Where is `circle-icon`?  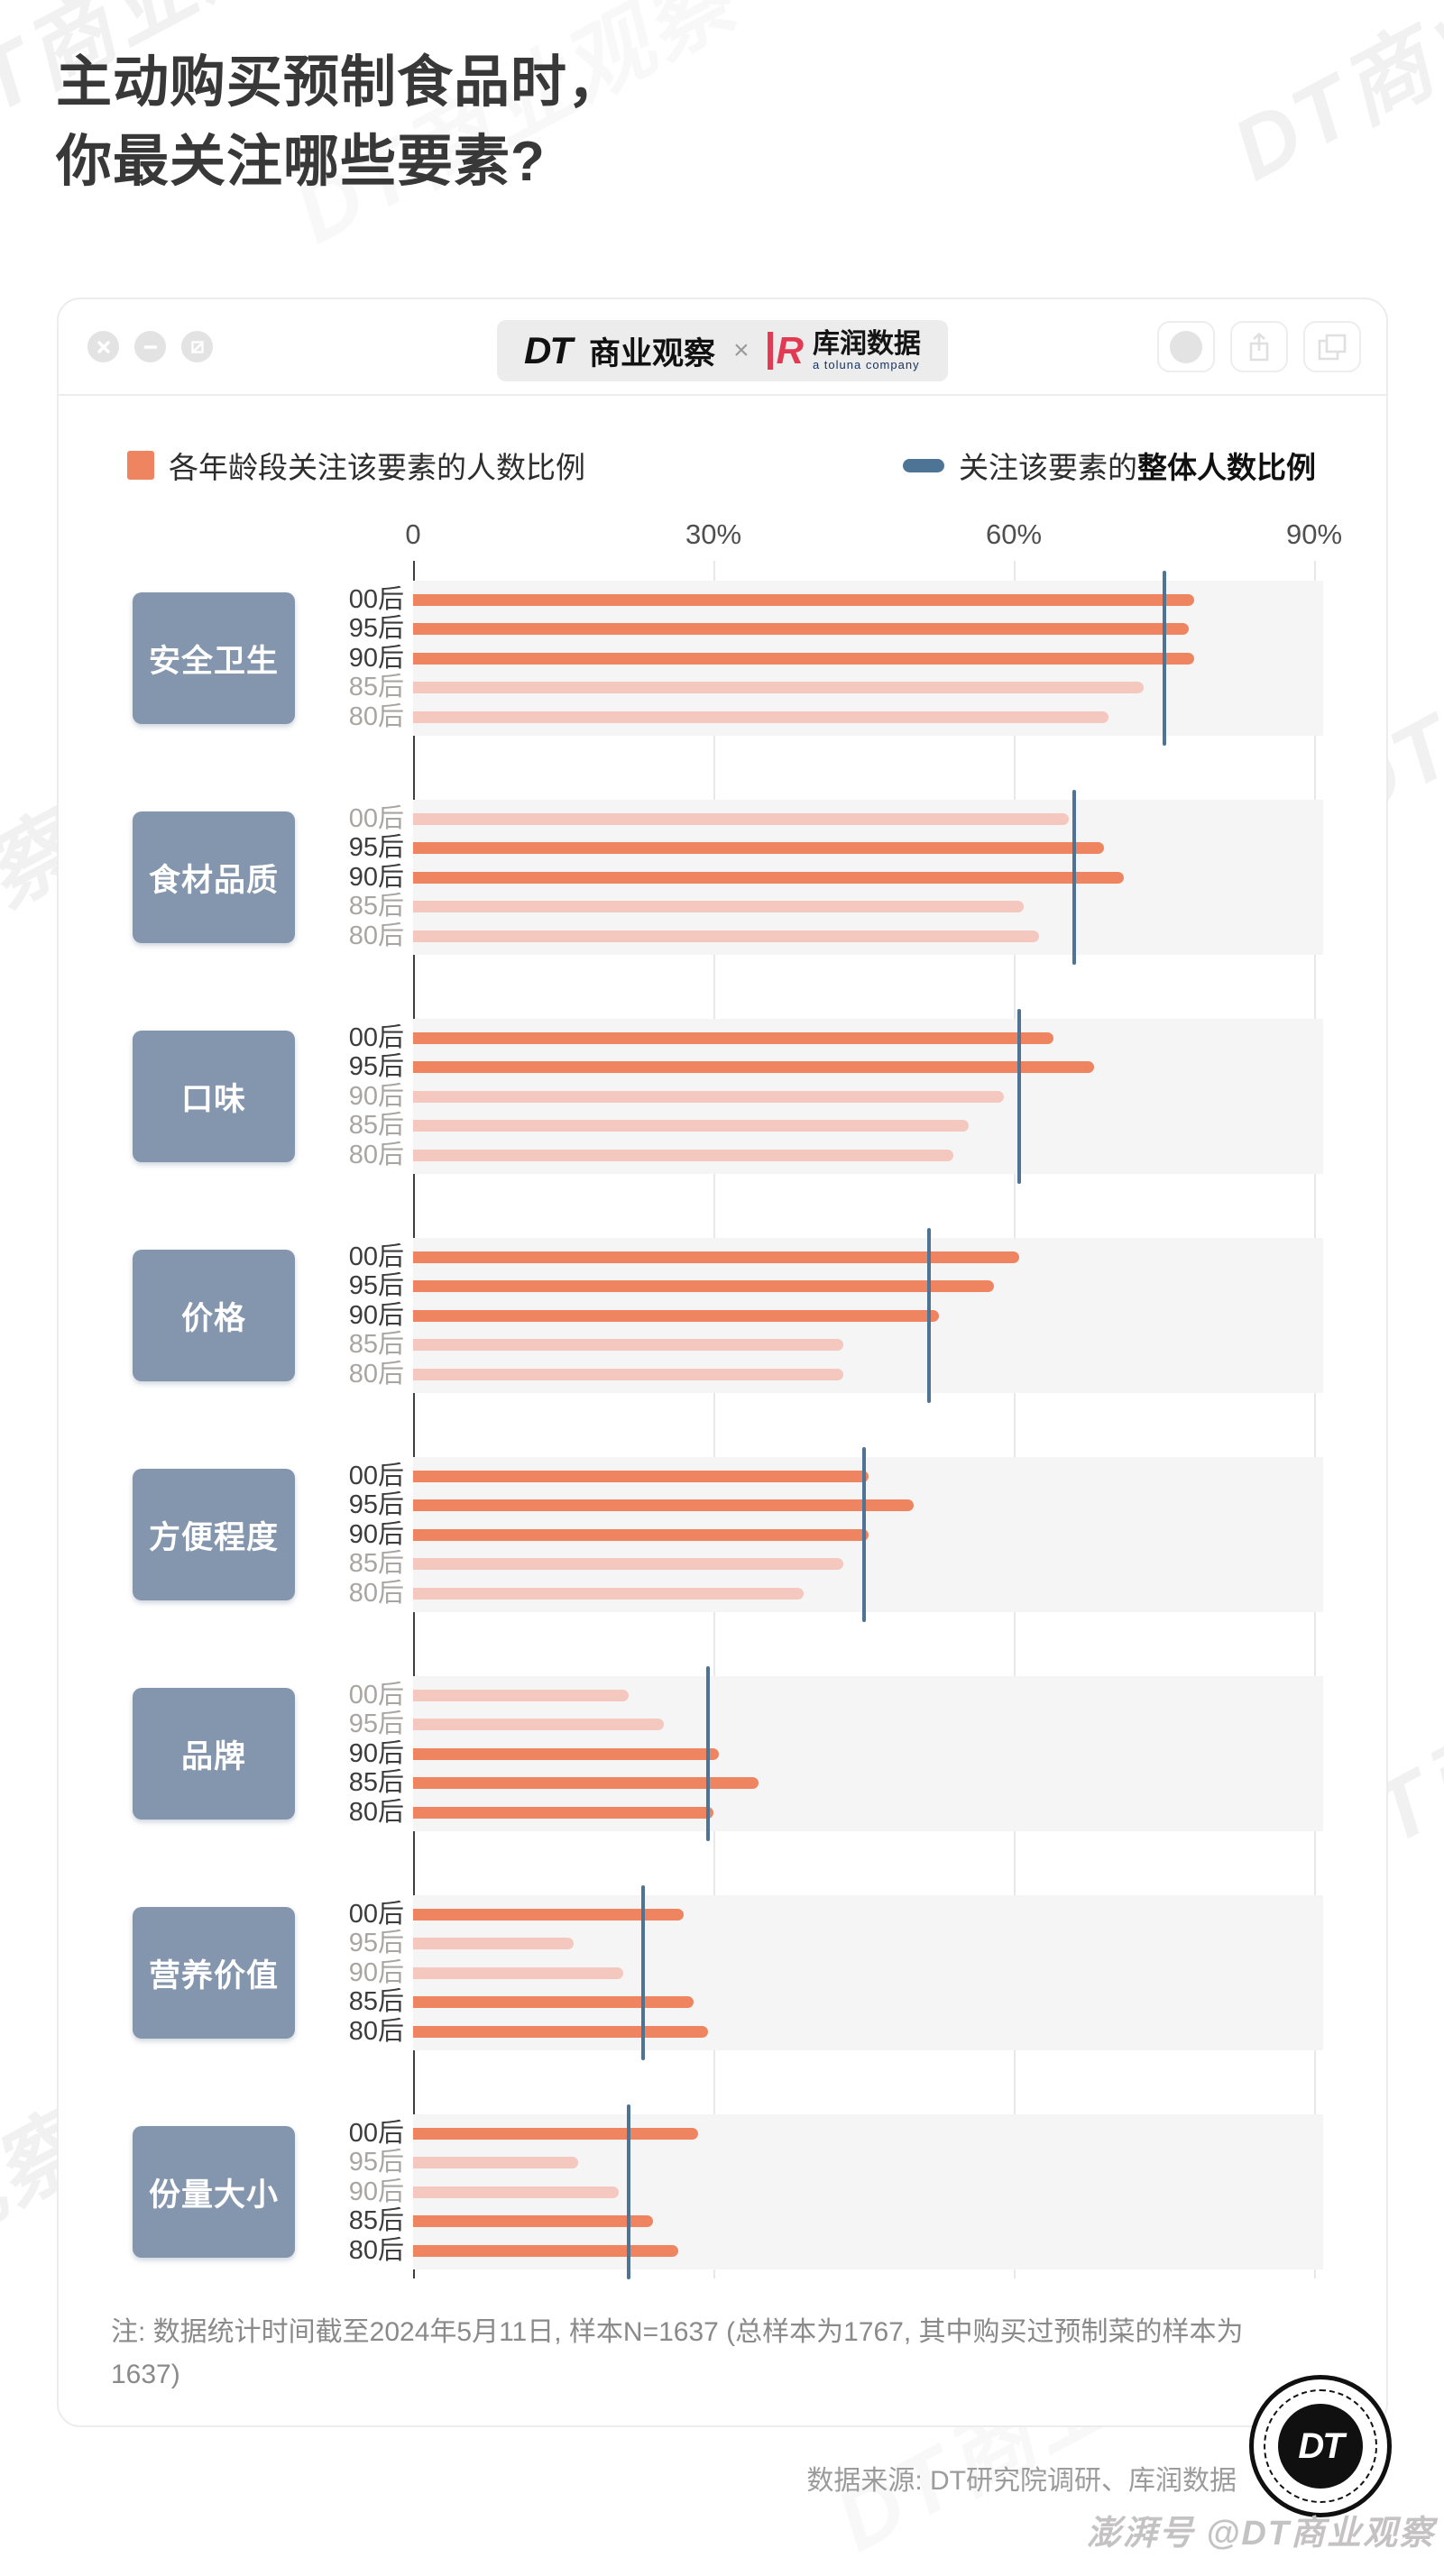 circle-icon is located at coordinates (1186, 346).